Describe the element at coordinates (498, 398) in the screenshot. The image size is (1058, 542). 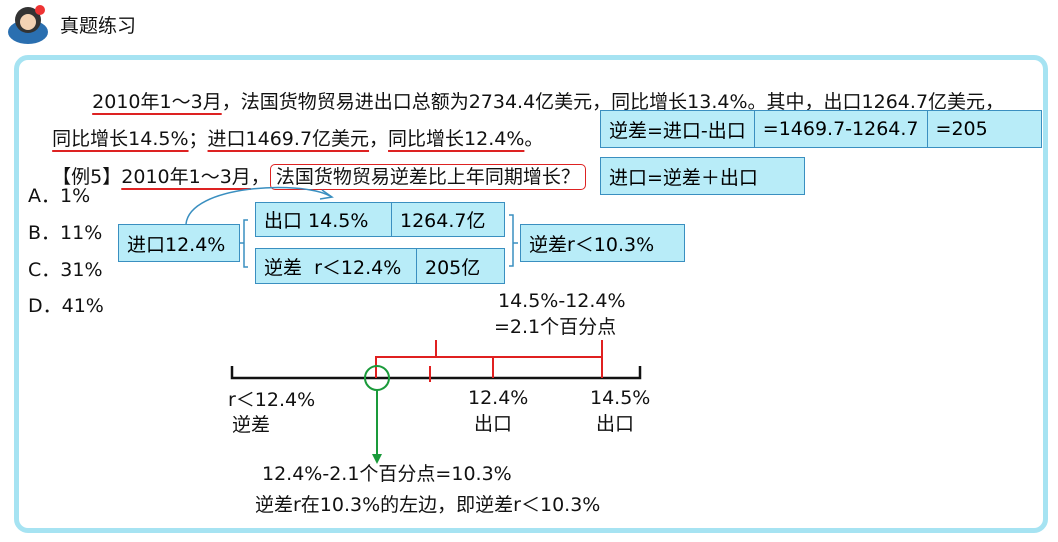
I see `point-label: 12.4%` at that location.